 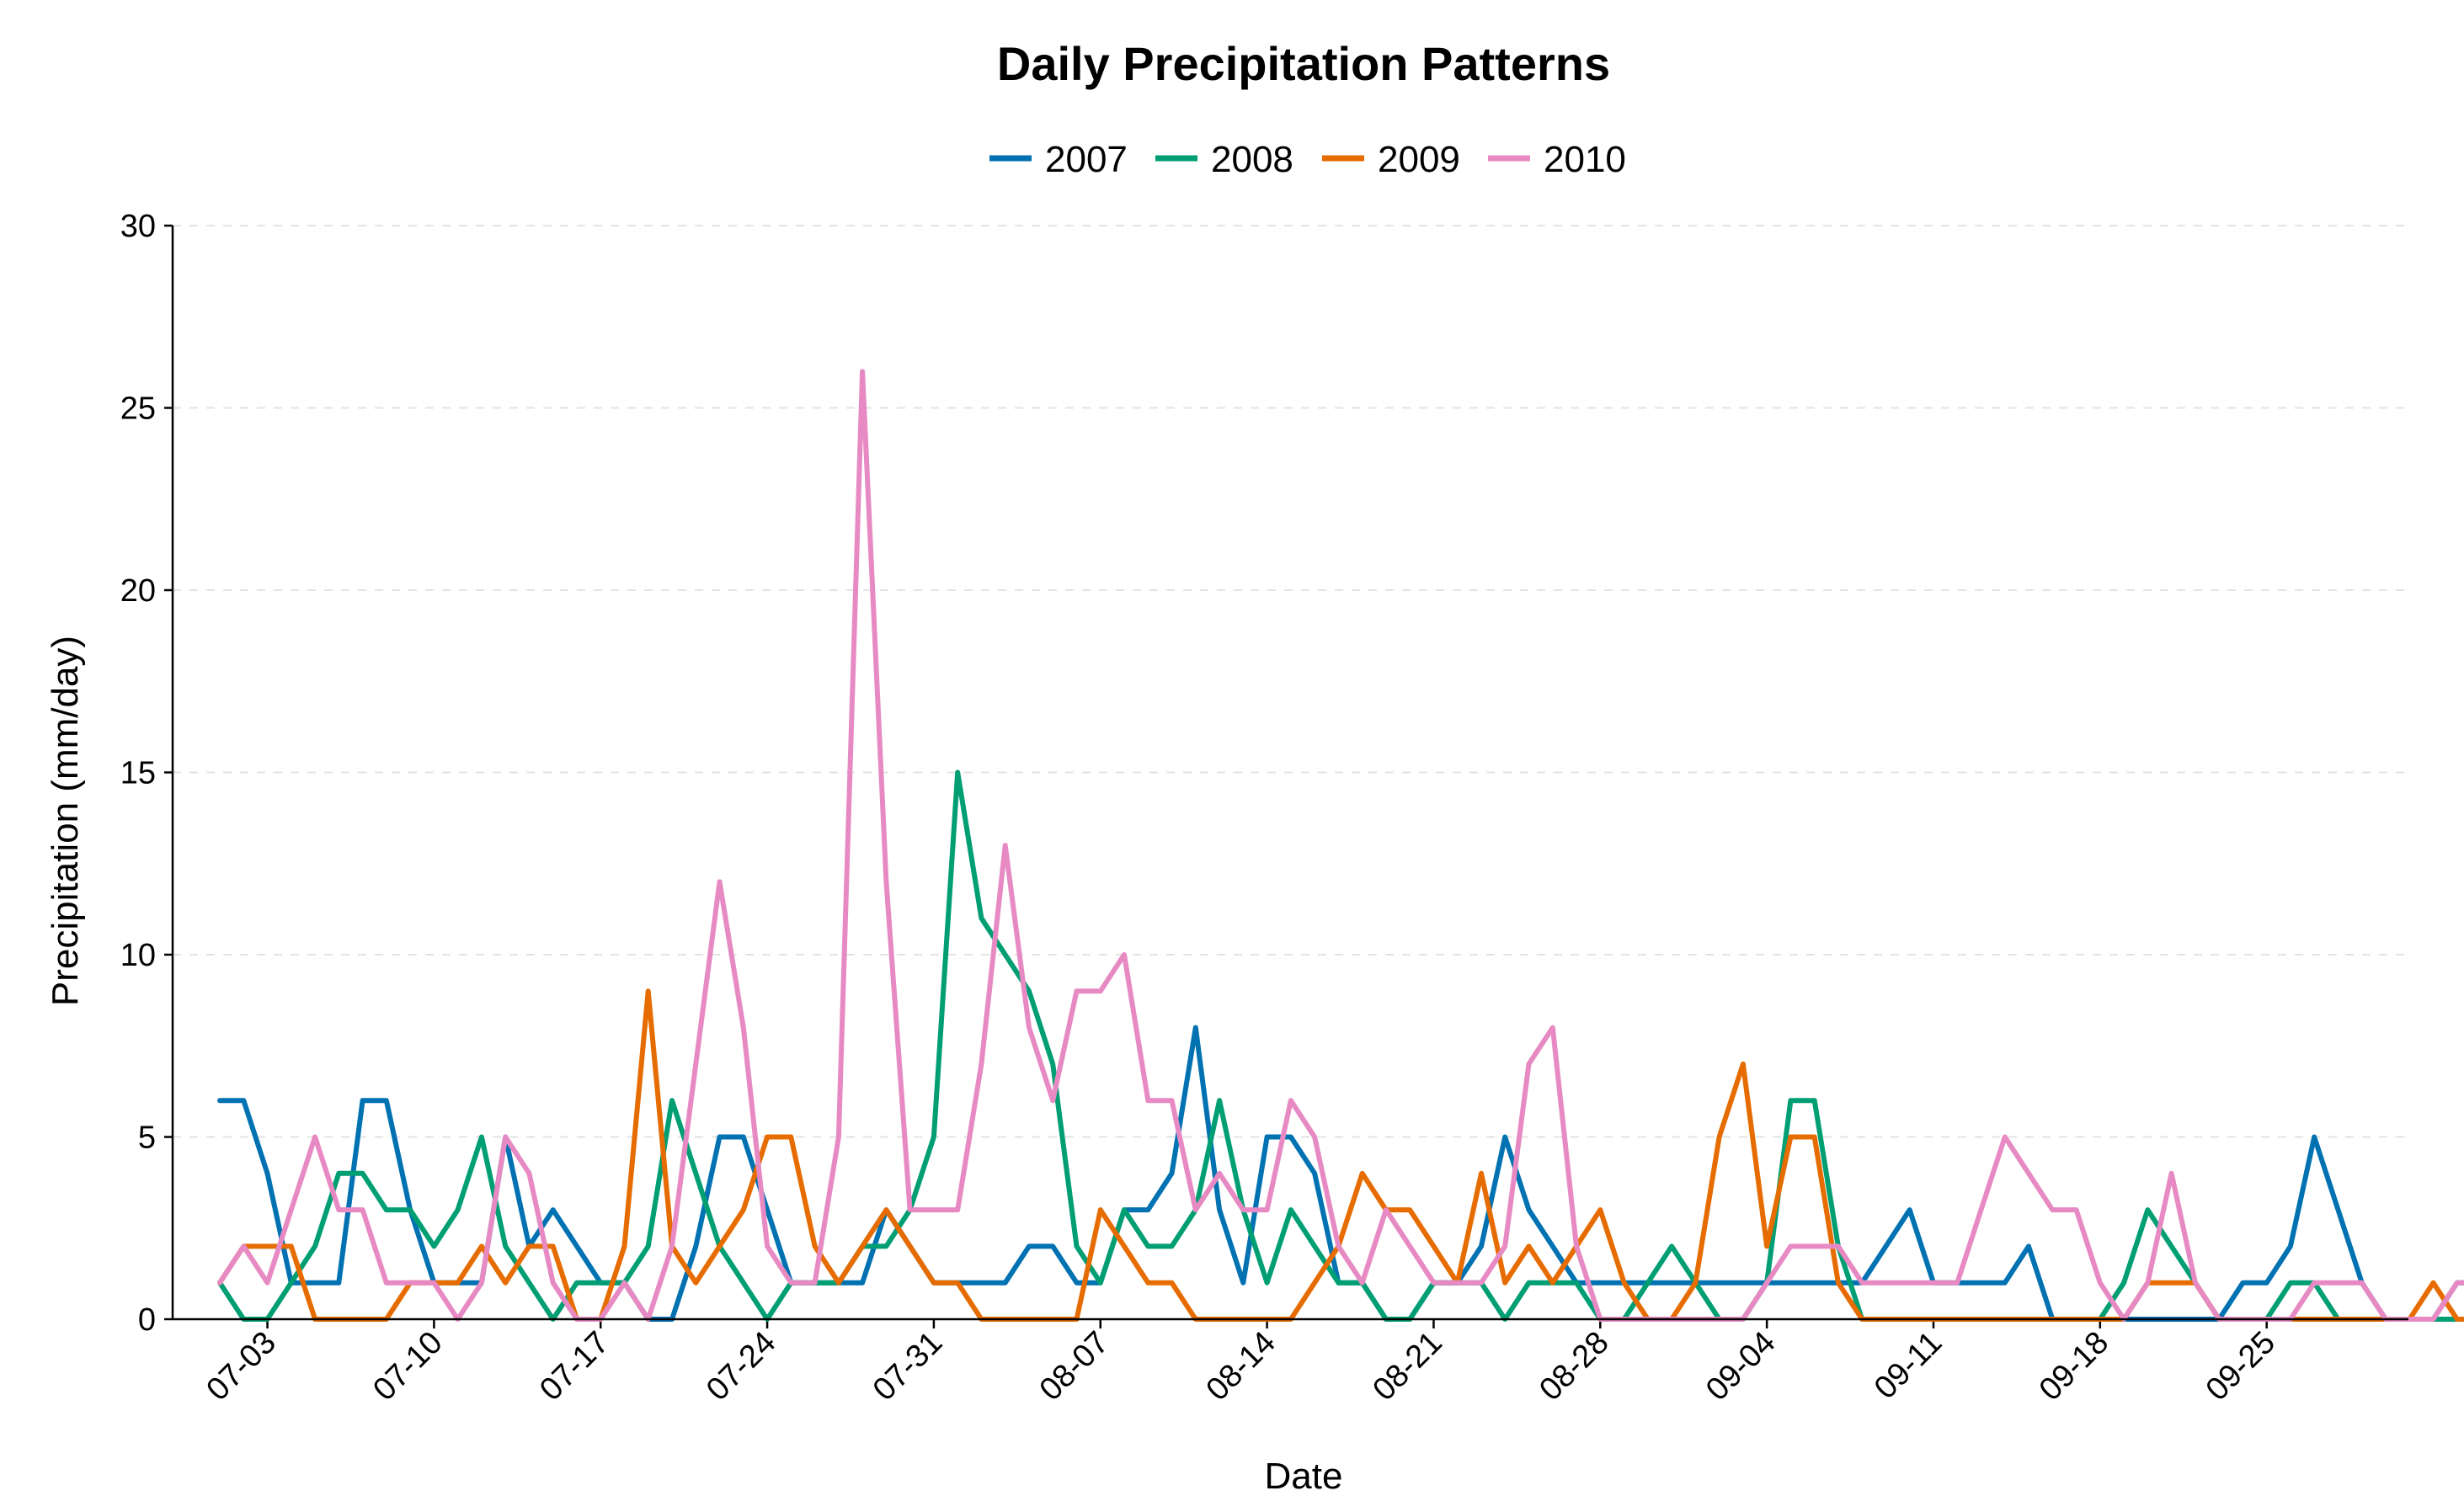 I want to click on y-tick-label-15: 15, so click(x=138, y=773).